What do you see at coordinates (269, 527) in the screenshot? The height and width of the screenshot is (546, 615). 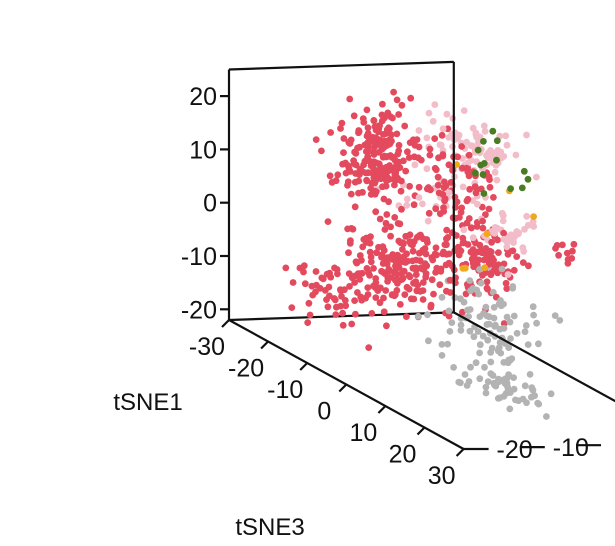 I see `x-axis-title: tSNE3` at bounding box center [269, 527].